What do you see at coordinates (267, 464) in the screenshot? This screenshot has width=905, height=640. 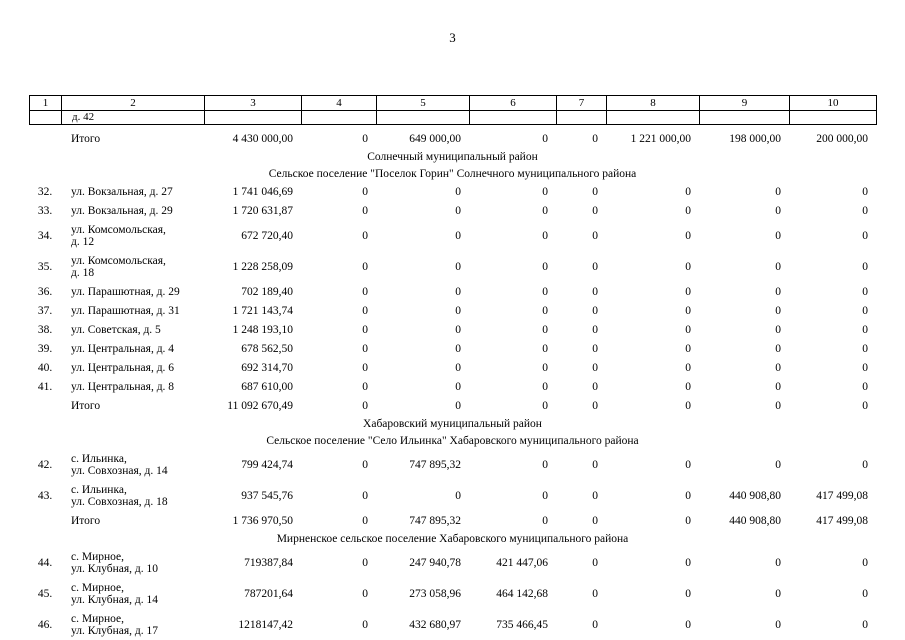 I see `amount-cell: 799 424,74` at bounding box center [267, 464].